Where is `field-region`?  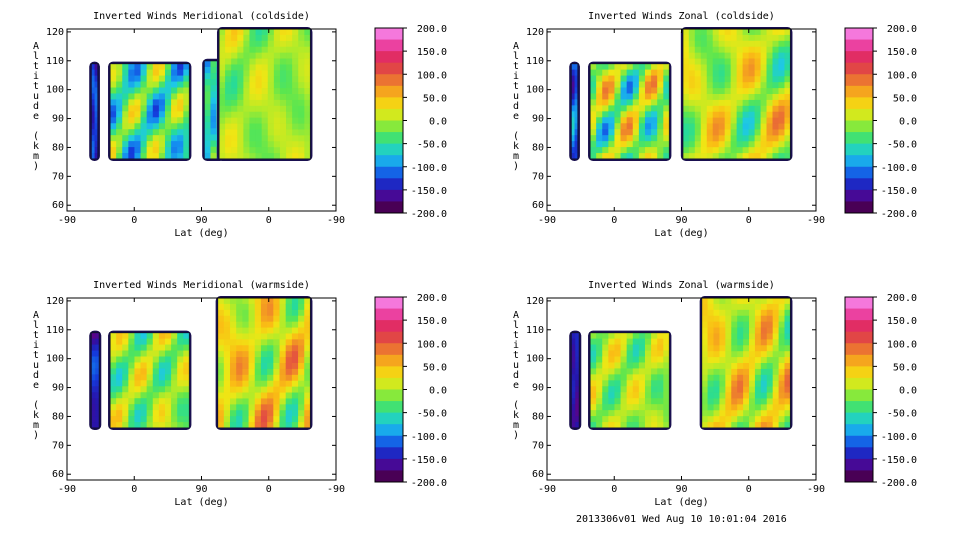 field-region is located at coordinates (264, 94).